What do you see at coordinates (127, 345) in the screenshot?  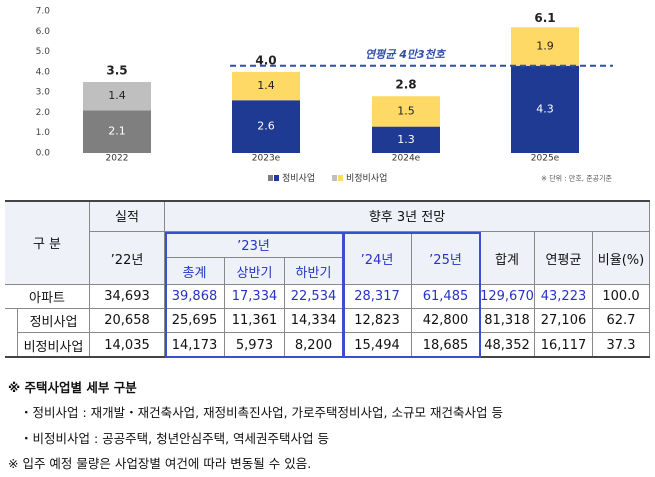 I see `table-cell: 14,035` at bounding box center [127, 345].